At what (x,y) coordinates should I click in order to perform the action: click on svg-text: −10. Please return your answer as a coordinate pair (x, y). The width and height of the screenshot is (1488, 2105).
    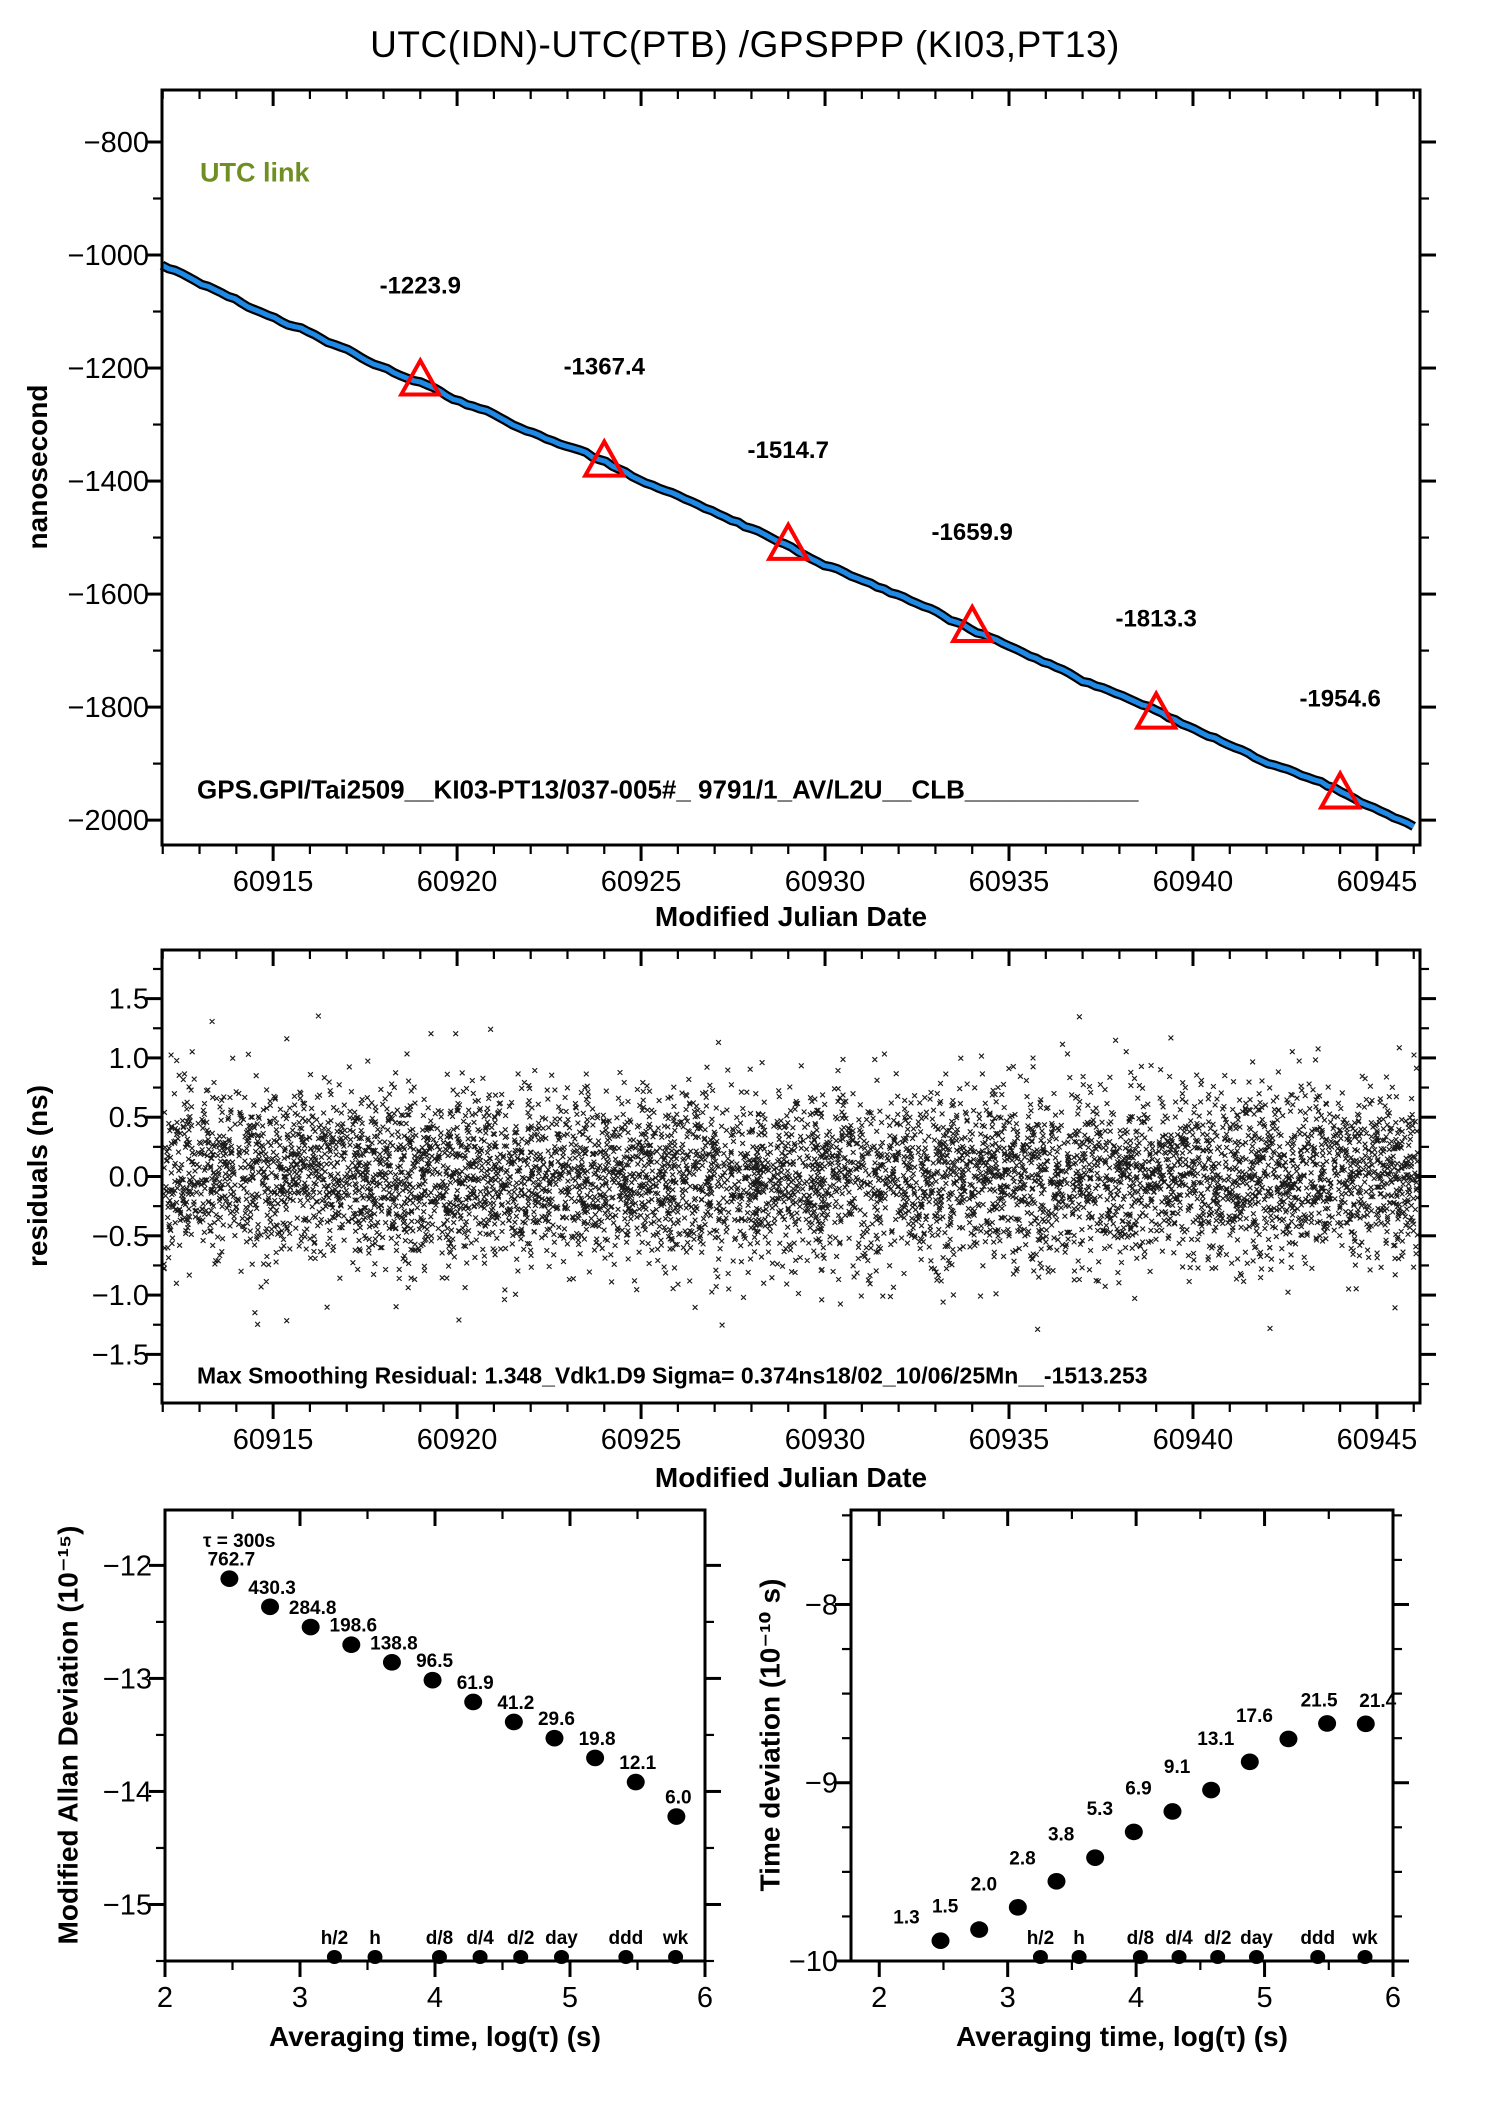
    Looking at the image, I should click on (813, 1962).